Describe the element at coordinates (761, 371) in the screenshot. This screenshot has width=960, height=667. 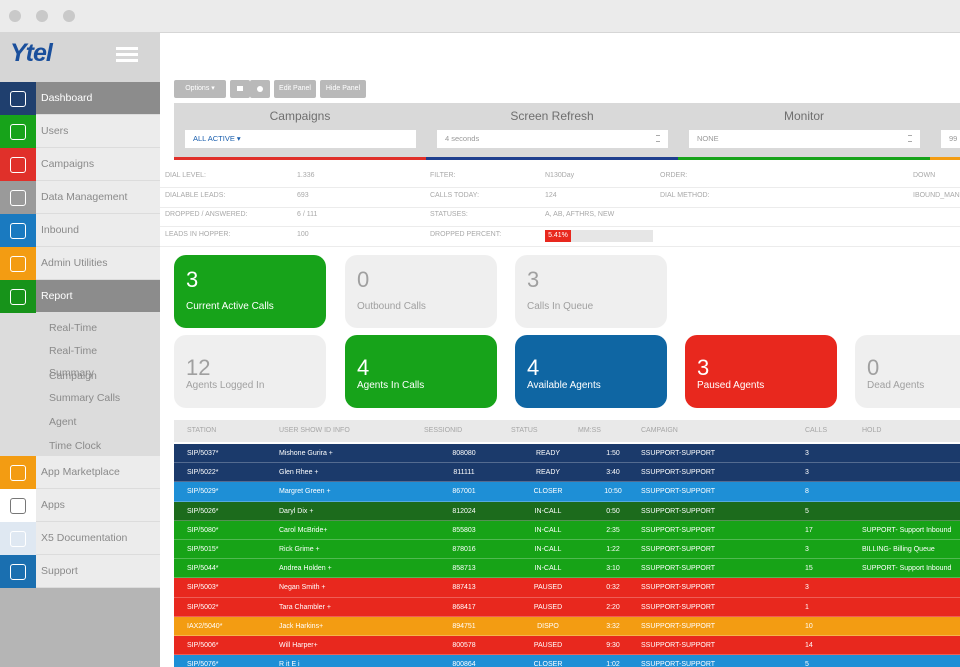
I see `stat-card: 3 Paused Agents` at that location.